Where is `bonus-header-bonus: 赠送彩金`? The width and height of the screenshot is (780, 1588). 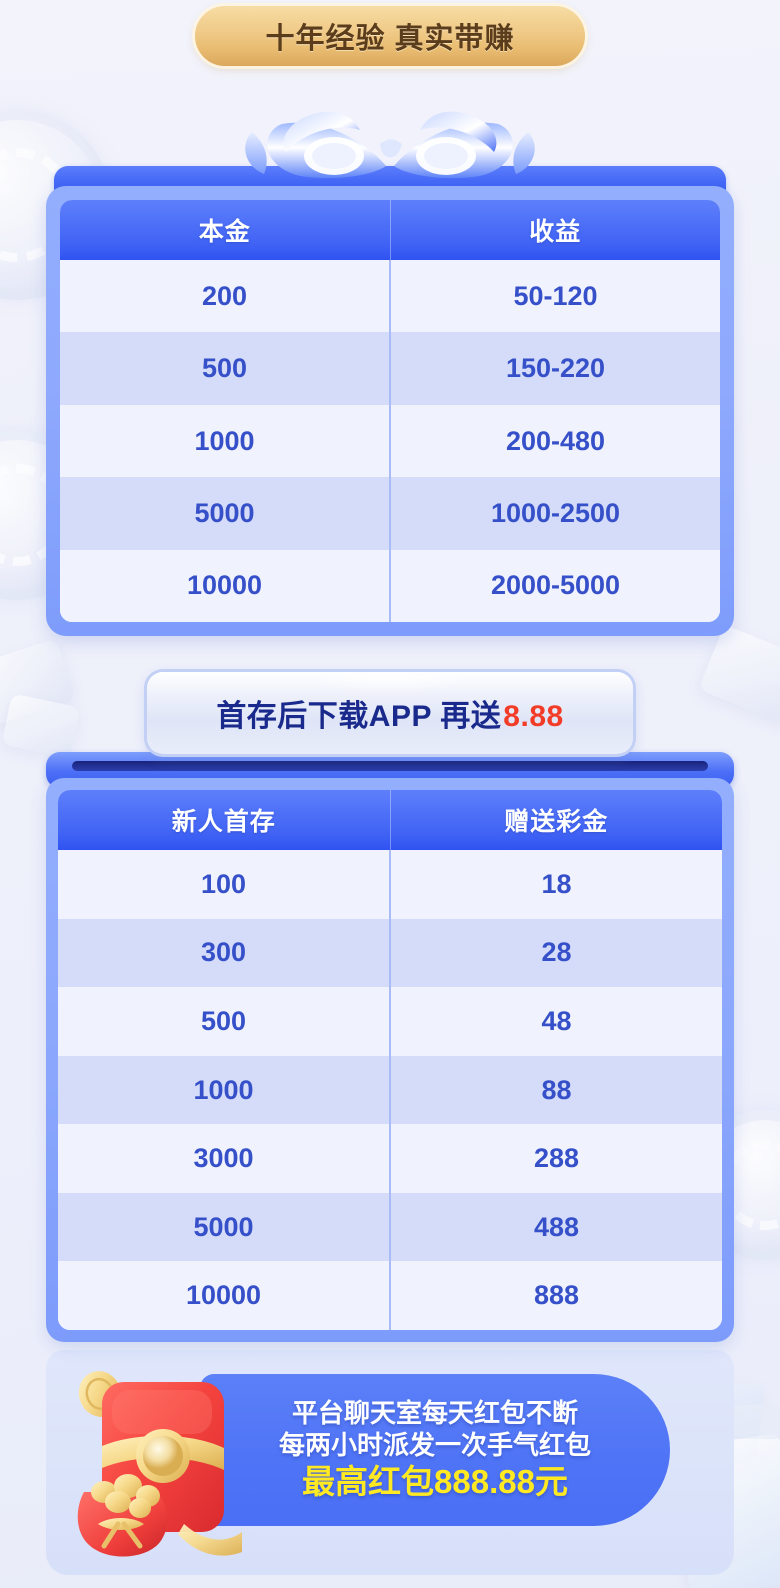 bonus-header-bonus: 赠送彩金 is located at coordinates (556, 820).